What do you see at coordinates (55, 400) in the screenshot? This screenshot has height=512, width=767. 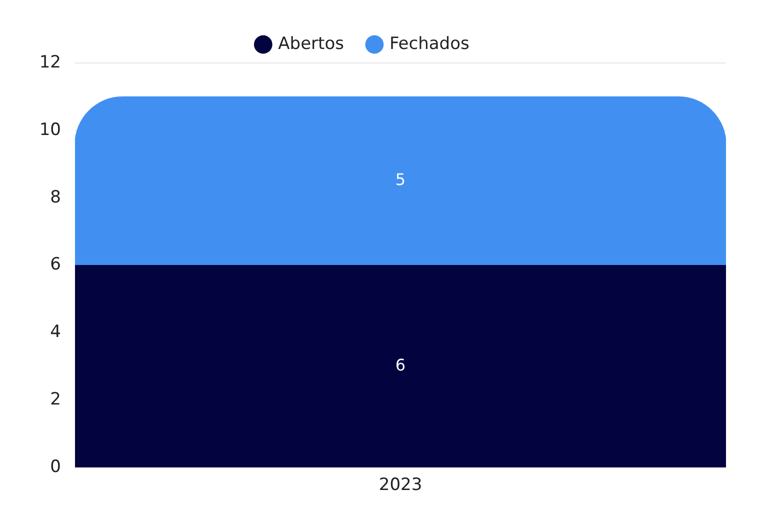 I see `y-tick-label: 2` at bounding box center [55, 400].